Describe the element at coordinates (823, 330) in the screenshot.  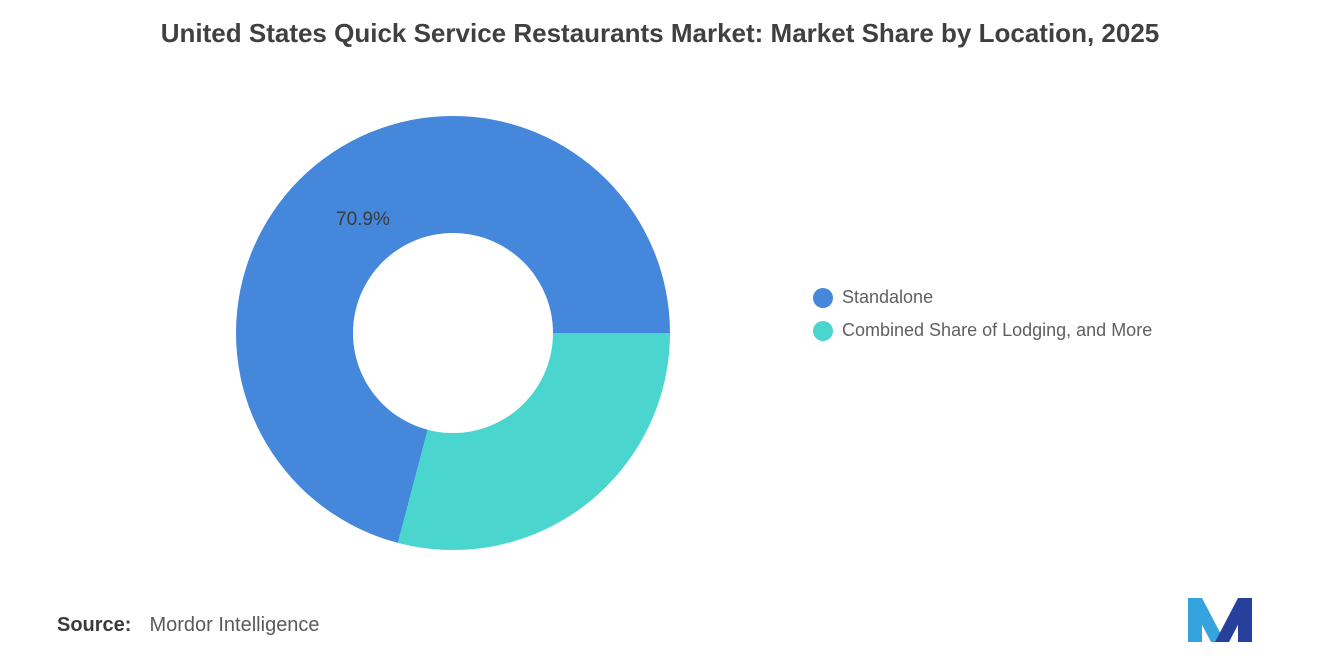
I see `legend-swatch-combined-lodging` at that location.